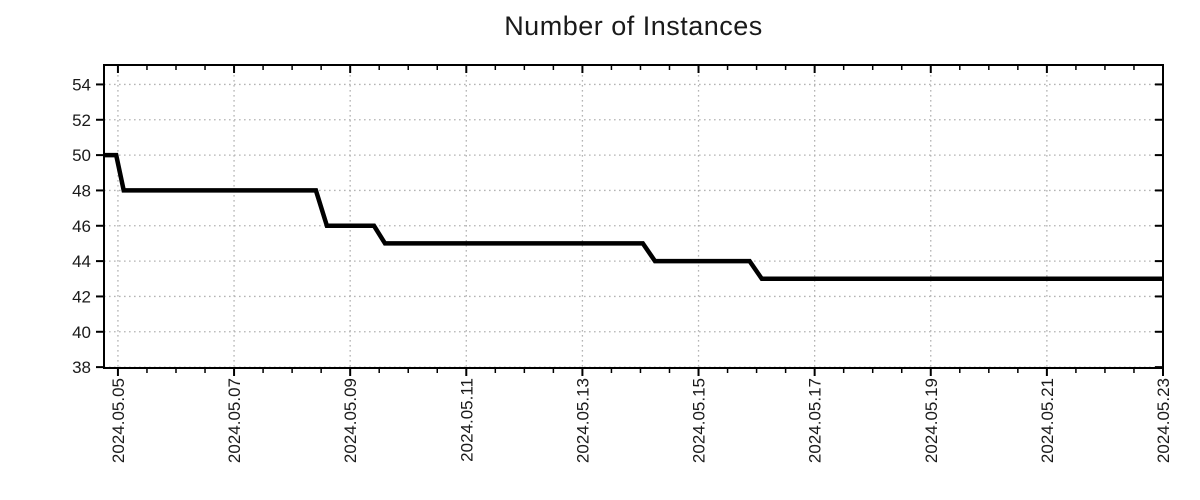  I want to click on chart-title: Number of Instances, so click(633, 26).